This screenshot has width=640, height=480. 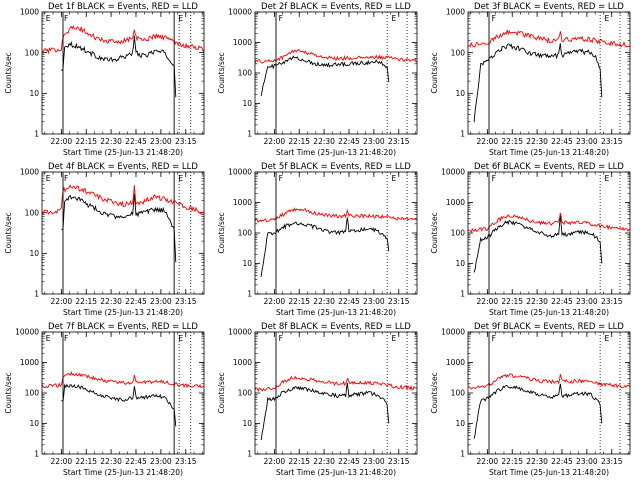 What do you see at coordinates (549, 327) in the screenshot?
I see `panel-title: Det 9f BLACK = Events, RED = LLD` at bounding box center [549, 327].